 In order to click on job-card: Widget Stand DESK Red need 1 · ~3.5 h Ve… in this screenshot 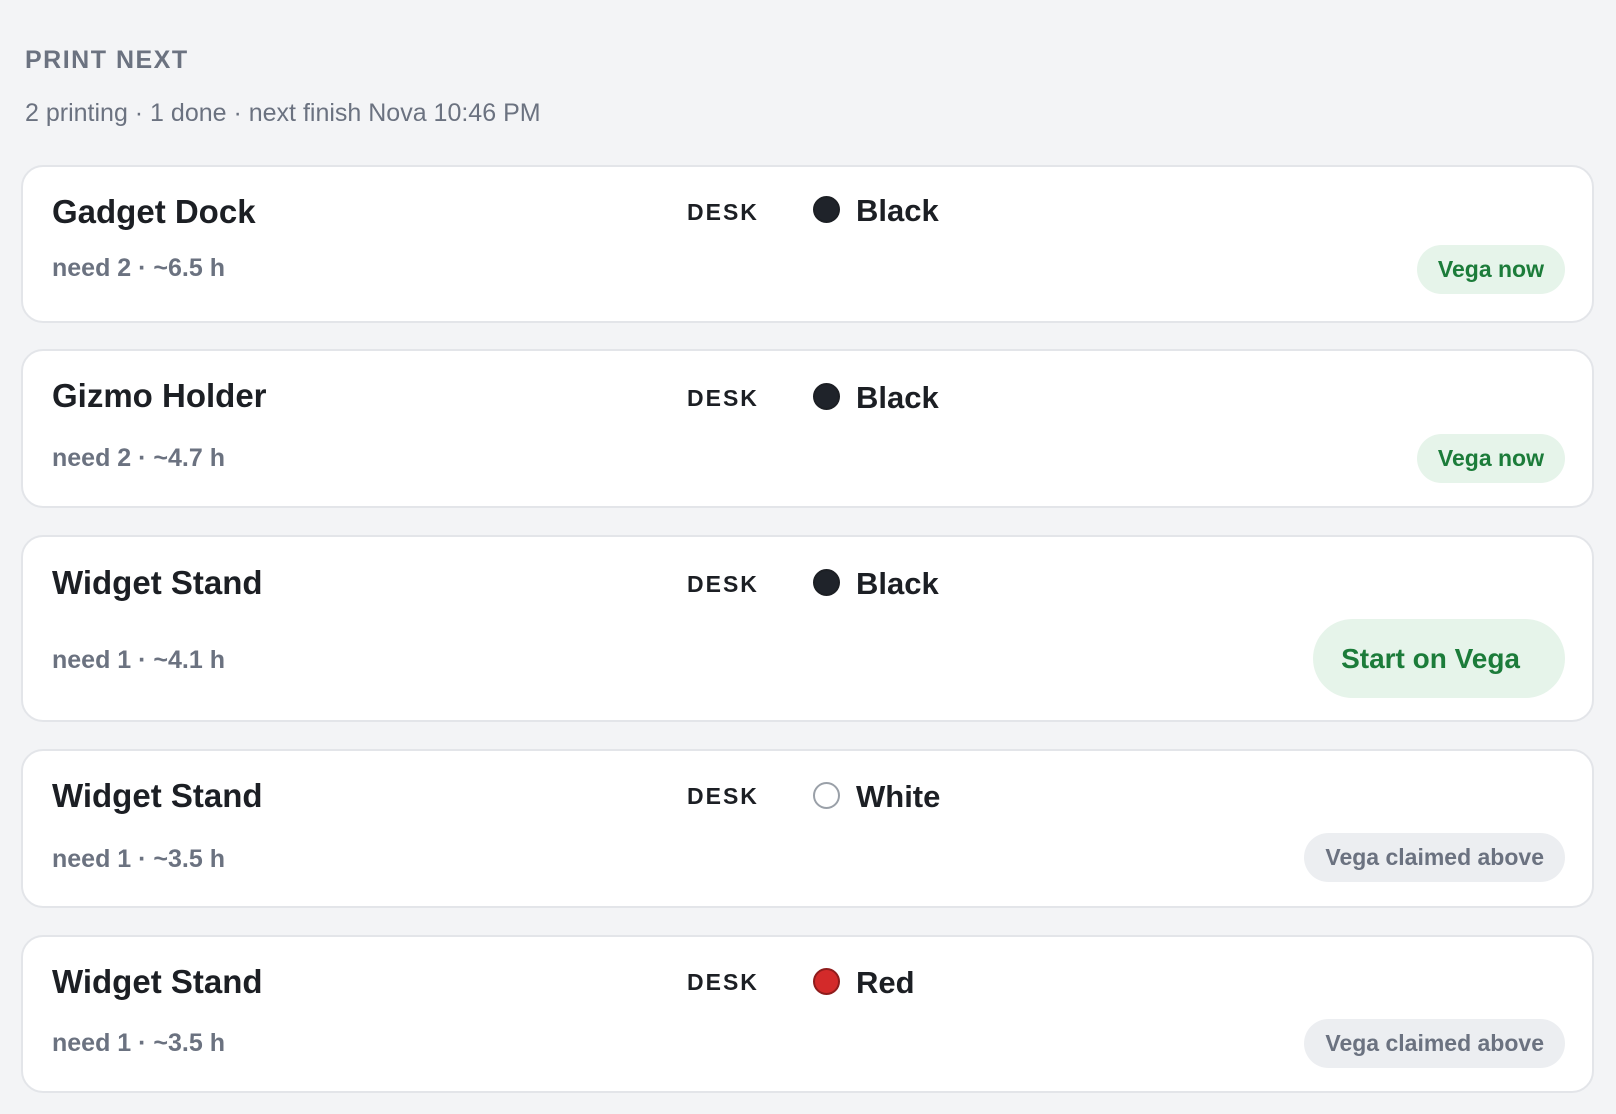, I will do `click(807, 1014)`.